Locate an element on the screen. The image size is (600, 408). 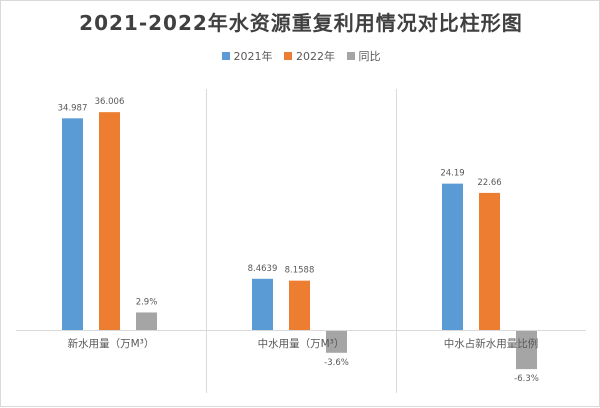
data-label-2022-1: 36.006 is located at coordinates (110, 102).